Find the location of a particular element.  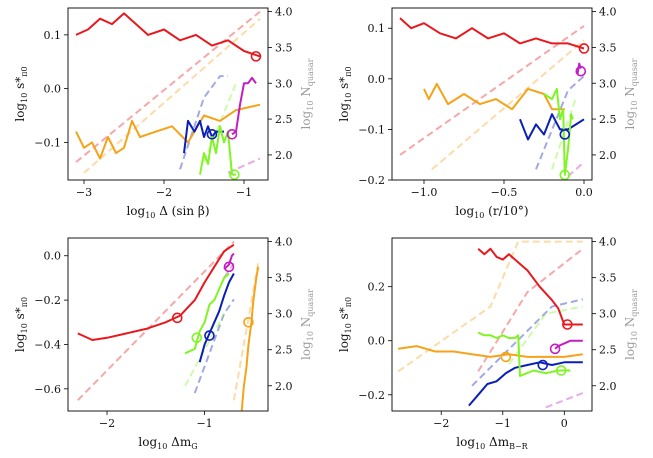

y-tick-label: −0.4 is located at coordinates (47, 344).